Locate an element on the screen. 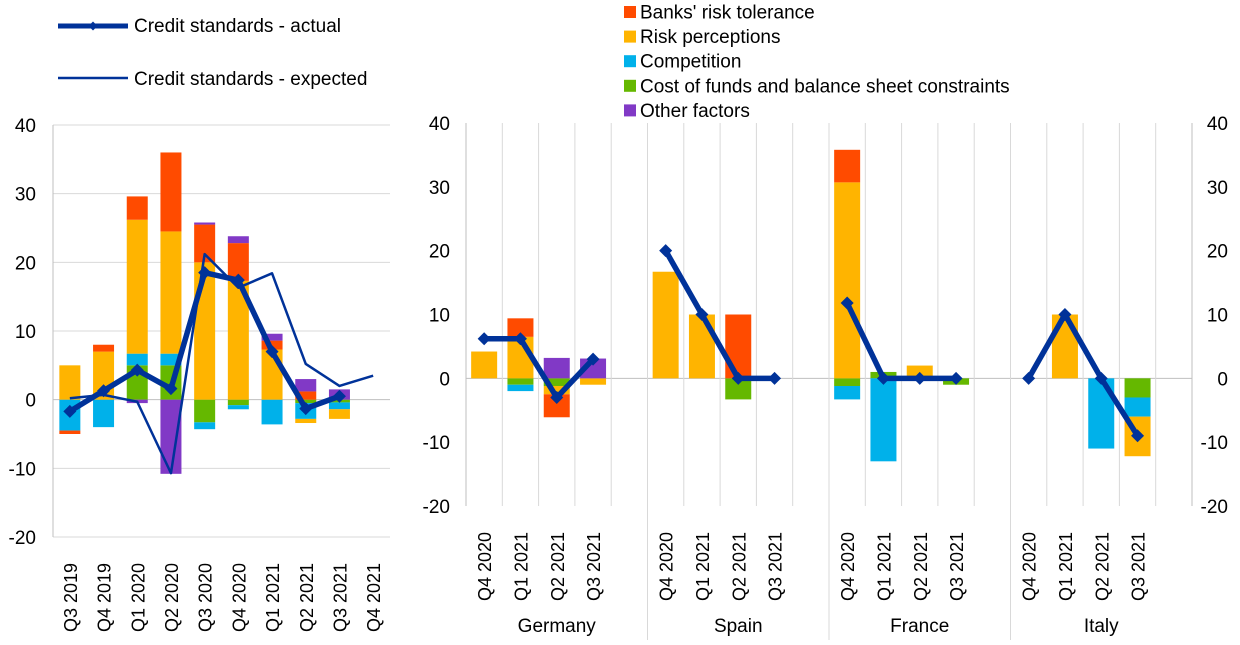  right-group-label-france: France is located at coordinates (919, 626).